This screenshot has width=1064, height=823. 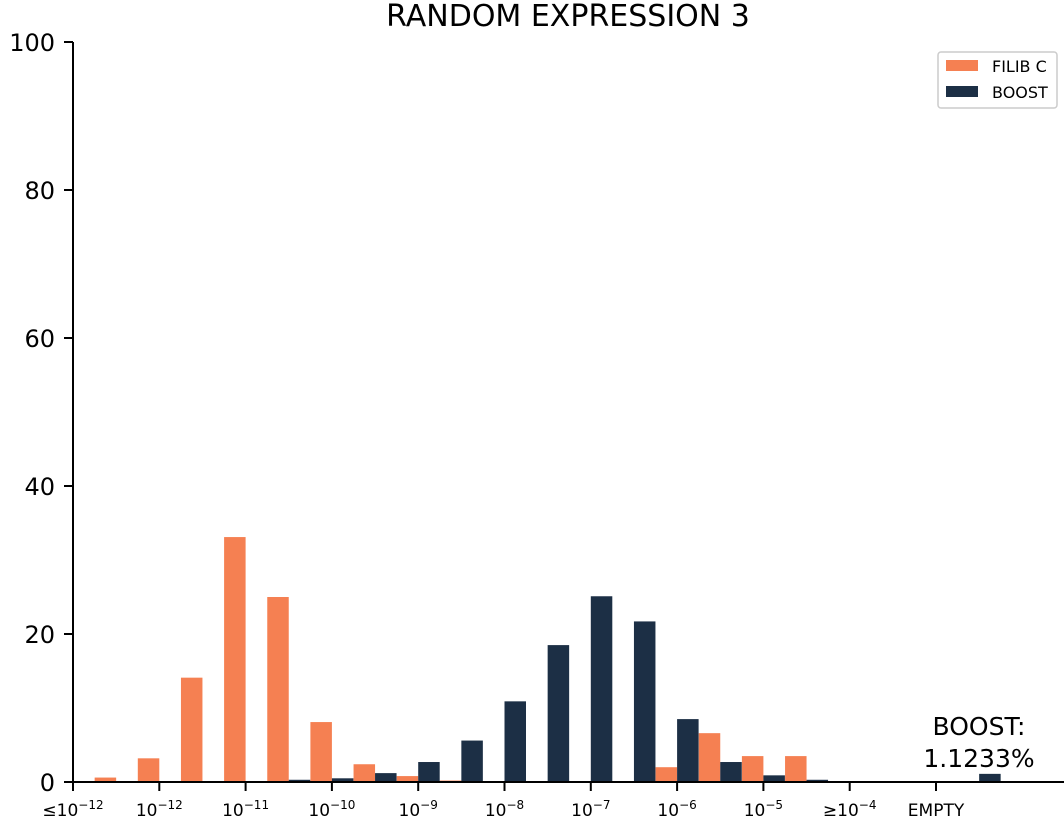 What do you see at coordinates (1020, 92) in the screenshot?
I see `legend-label: BOOST` at bounding box center [1020, 92].